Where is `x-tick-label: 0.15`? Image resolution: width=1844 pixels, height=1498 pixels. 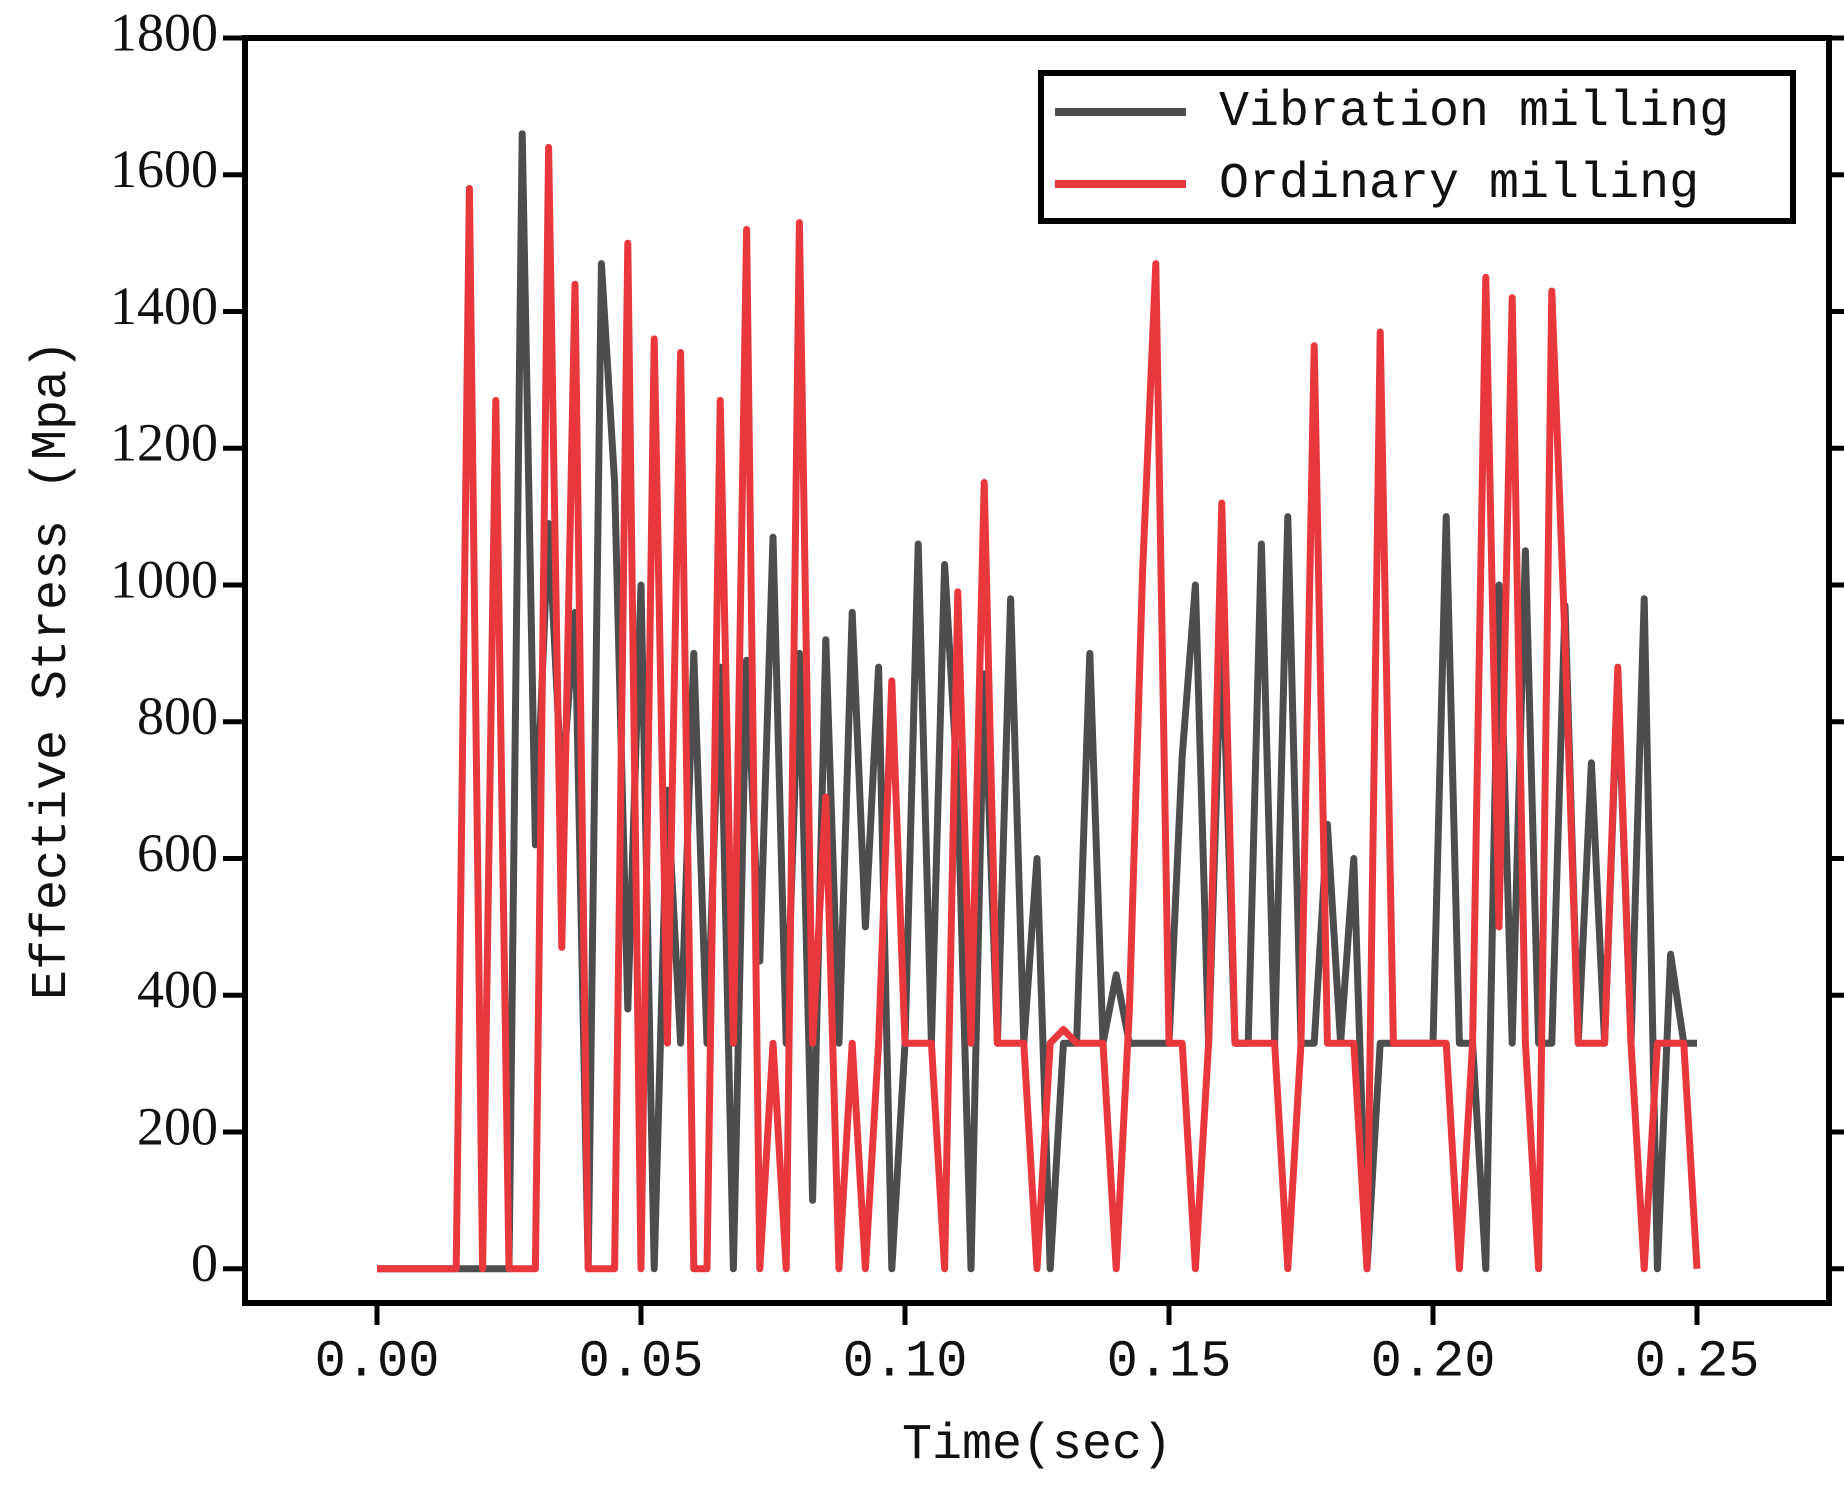
x-tick-label: 0.15 is located at coordinates (1169, 1362).